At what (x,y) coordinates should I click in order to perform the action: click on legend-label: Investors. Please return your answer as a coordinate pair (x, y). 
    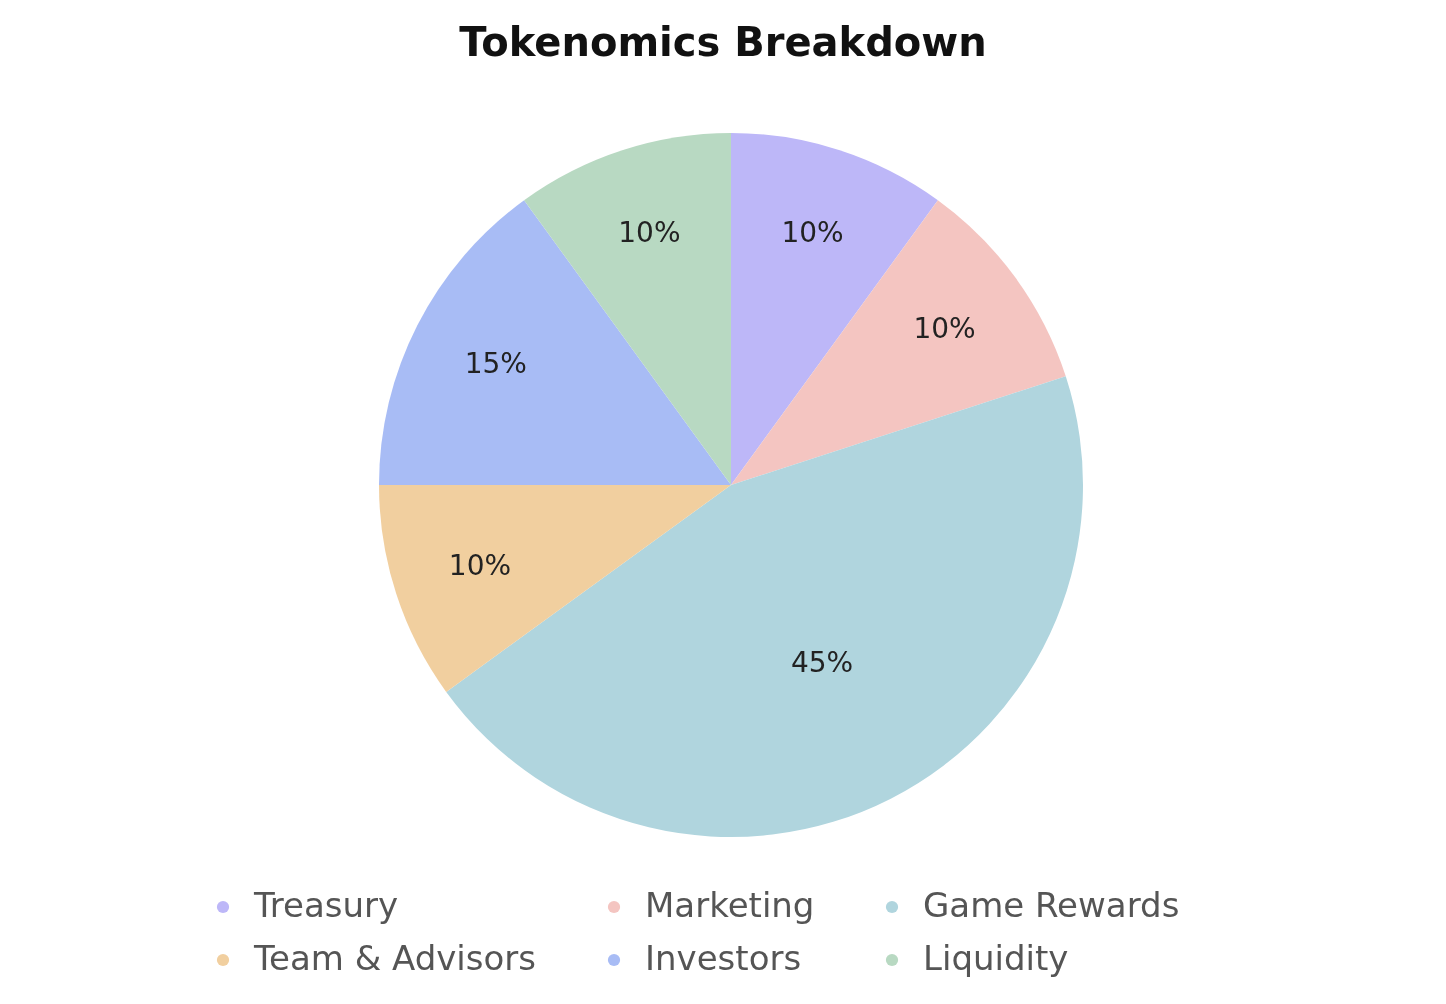
    Looking at the image, I should click on (723, 958).